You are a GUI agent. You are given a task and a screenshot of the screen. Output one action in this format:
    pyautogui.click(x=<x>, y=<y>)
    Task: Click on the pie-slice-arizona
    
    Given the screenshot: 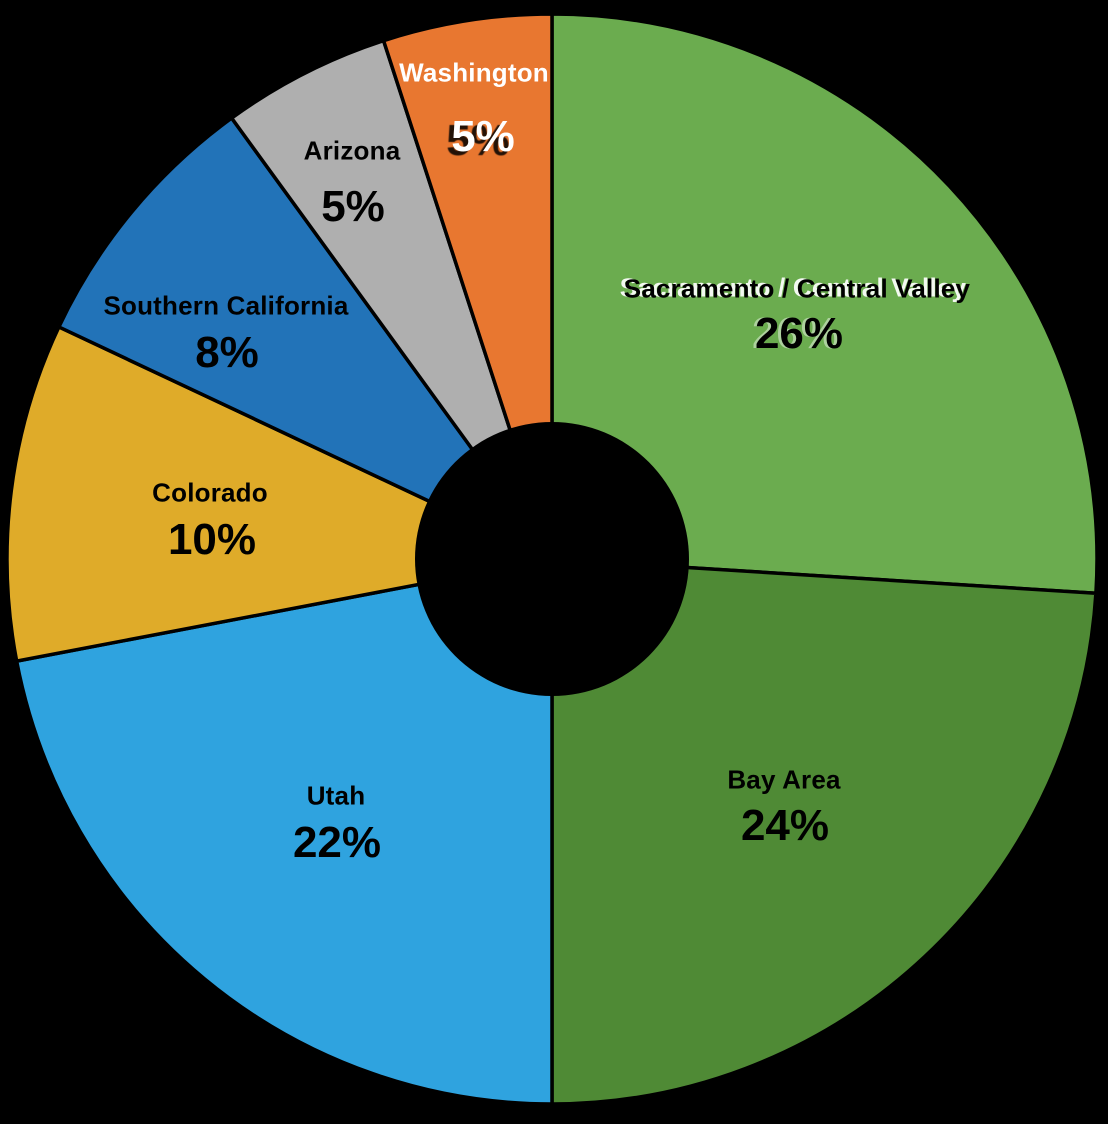 What is the action you would take?
    pyautogui.click(x=391, y=299)
    